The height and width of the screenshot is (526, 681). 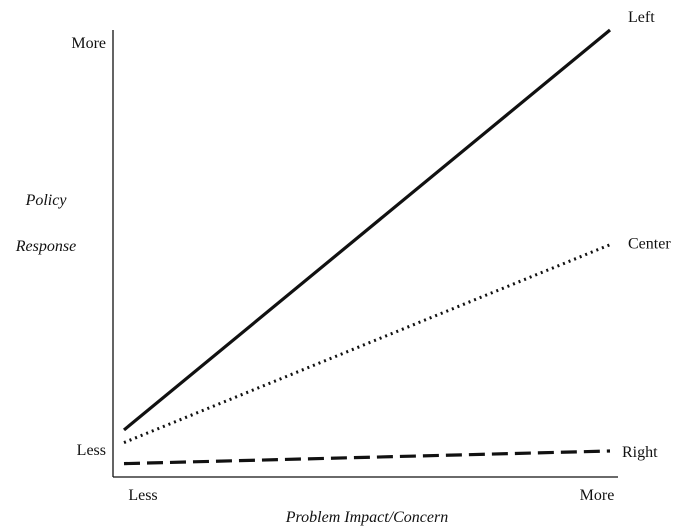 What do you see at coordinates (142, 495) in the screenshot?
I see `x-tick-label-less: Less` at bounding box center [142, 495].